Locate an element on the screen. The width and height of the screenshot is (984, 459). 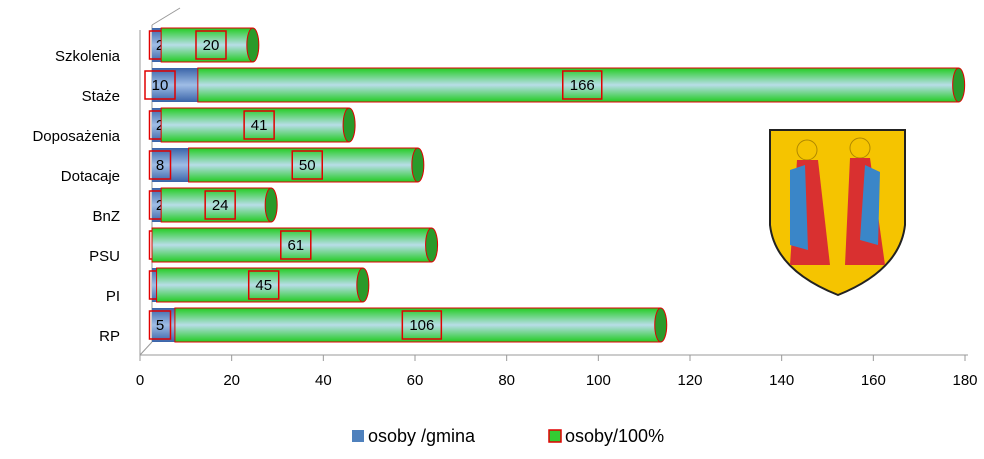
data-label: 50 is located at coordinates (307, 165).